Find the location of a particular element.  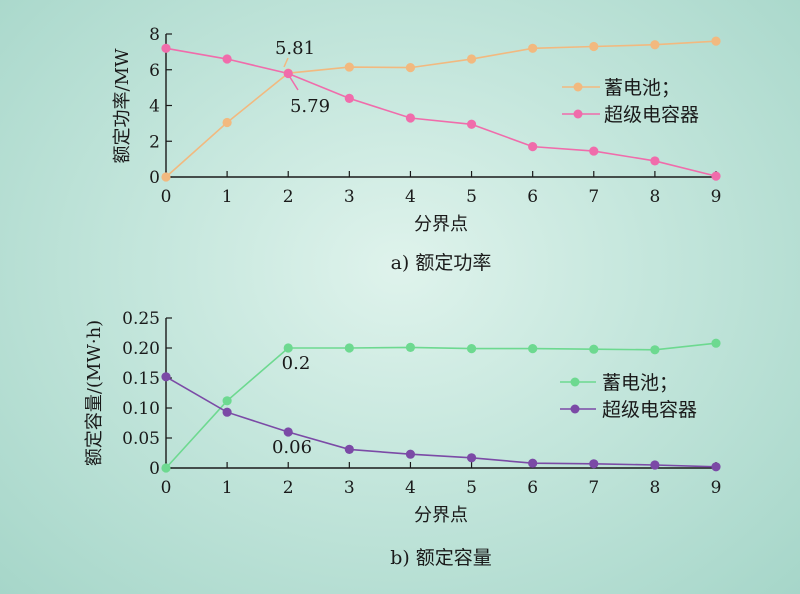

chart-b-legend: 蓄电池； 超级电容器 is located at coordinates (628, 396).